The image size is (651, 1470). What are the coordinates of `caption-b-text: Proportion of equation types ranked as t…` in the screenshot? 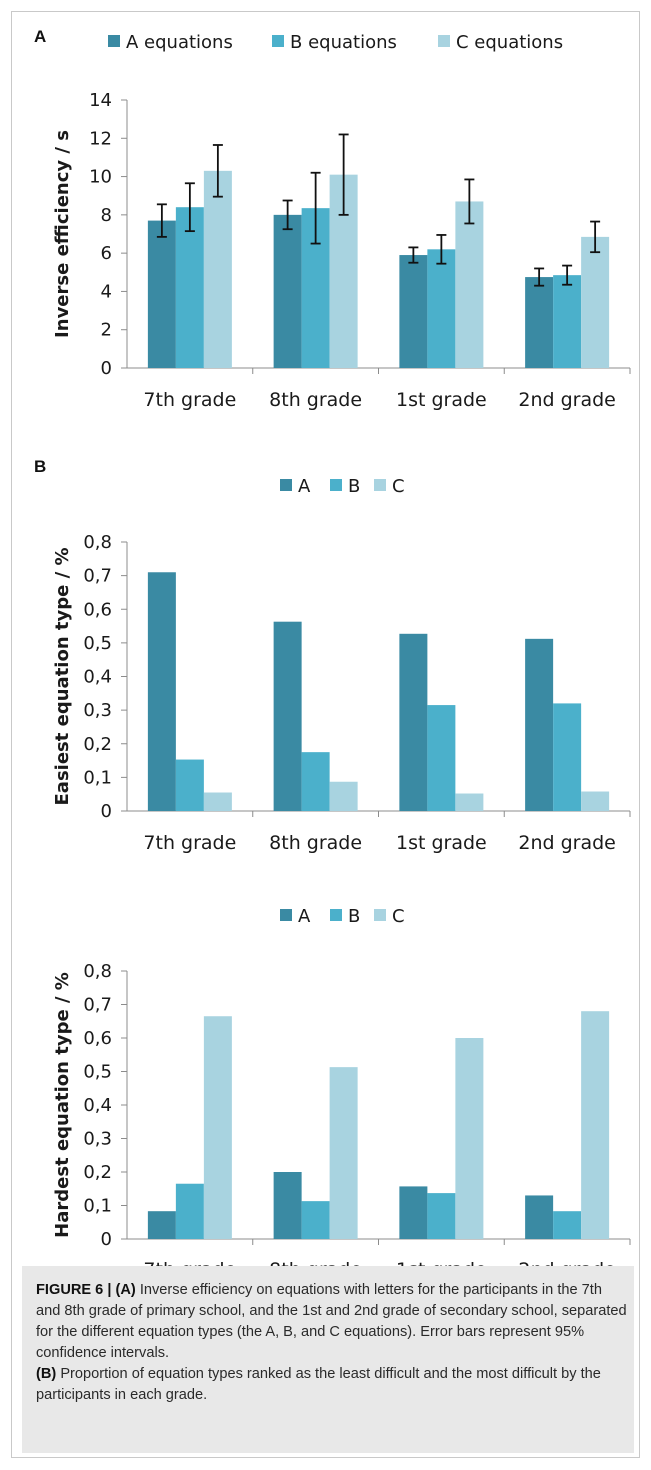 It's located at (318, 1384).